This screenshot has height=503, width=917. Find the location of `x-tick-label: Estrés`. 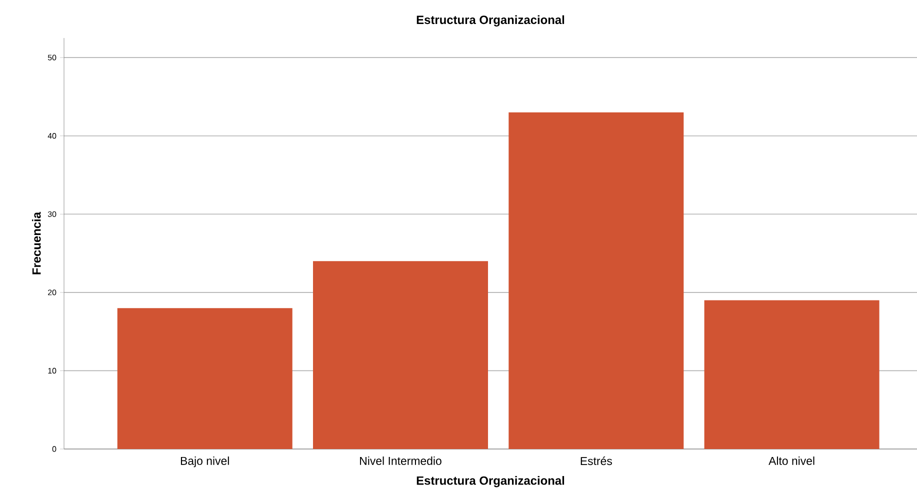

x-tick-label: Estrés is located at coordinates (596, 461).